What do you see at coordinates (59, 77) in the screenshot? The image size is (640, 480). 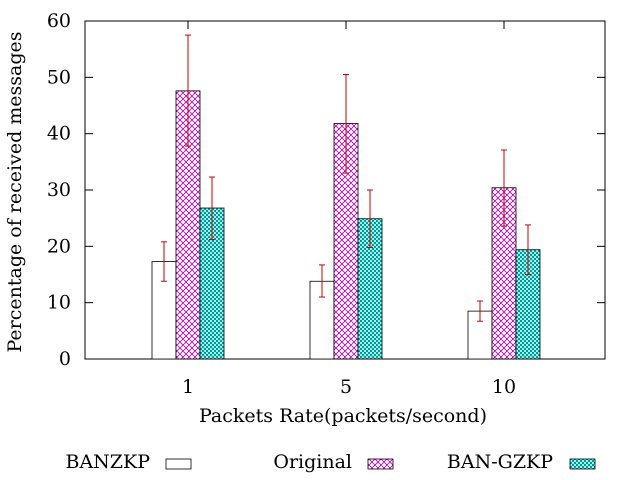 I see `y-tick-label: 50` at bounding box center [59, 77].